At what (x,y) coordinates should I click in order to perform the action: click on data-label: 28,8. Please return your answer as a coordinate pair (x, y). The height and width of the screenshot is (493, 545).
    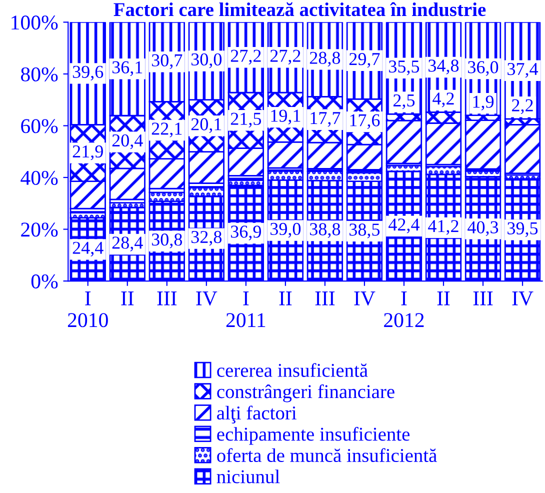
    Looking at the image, I should click on (325, 59).